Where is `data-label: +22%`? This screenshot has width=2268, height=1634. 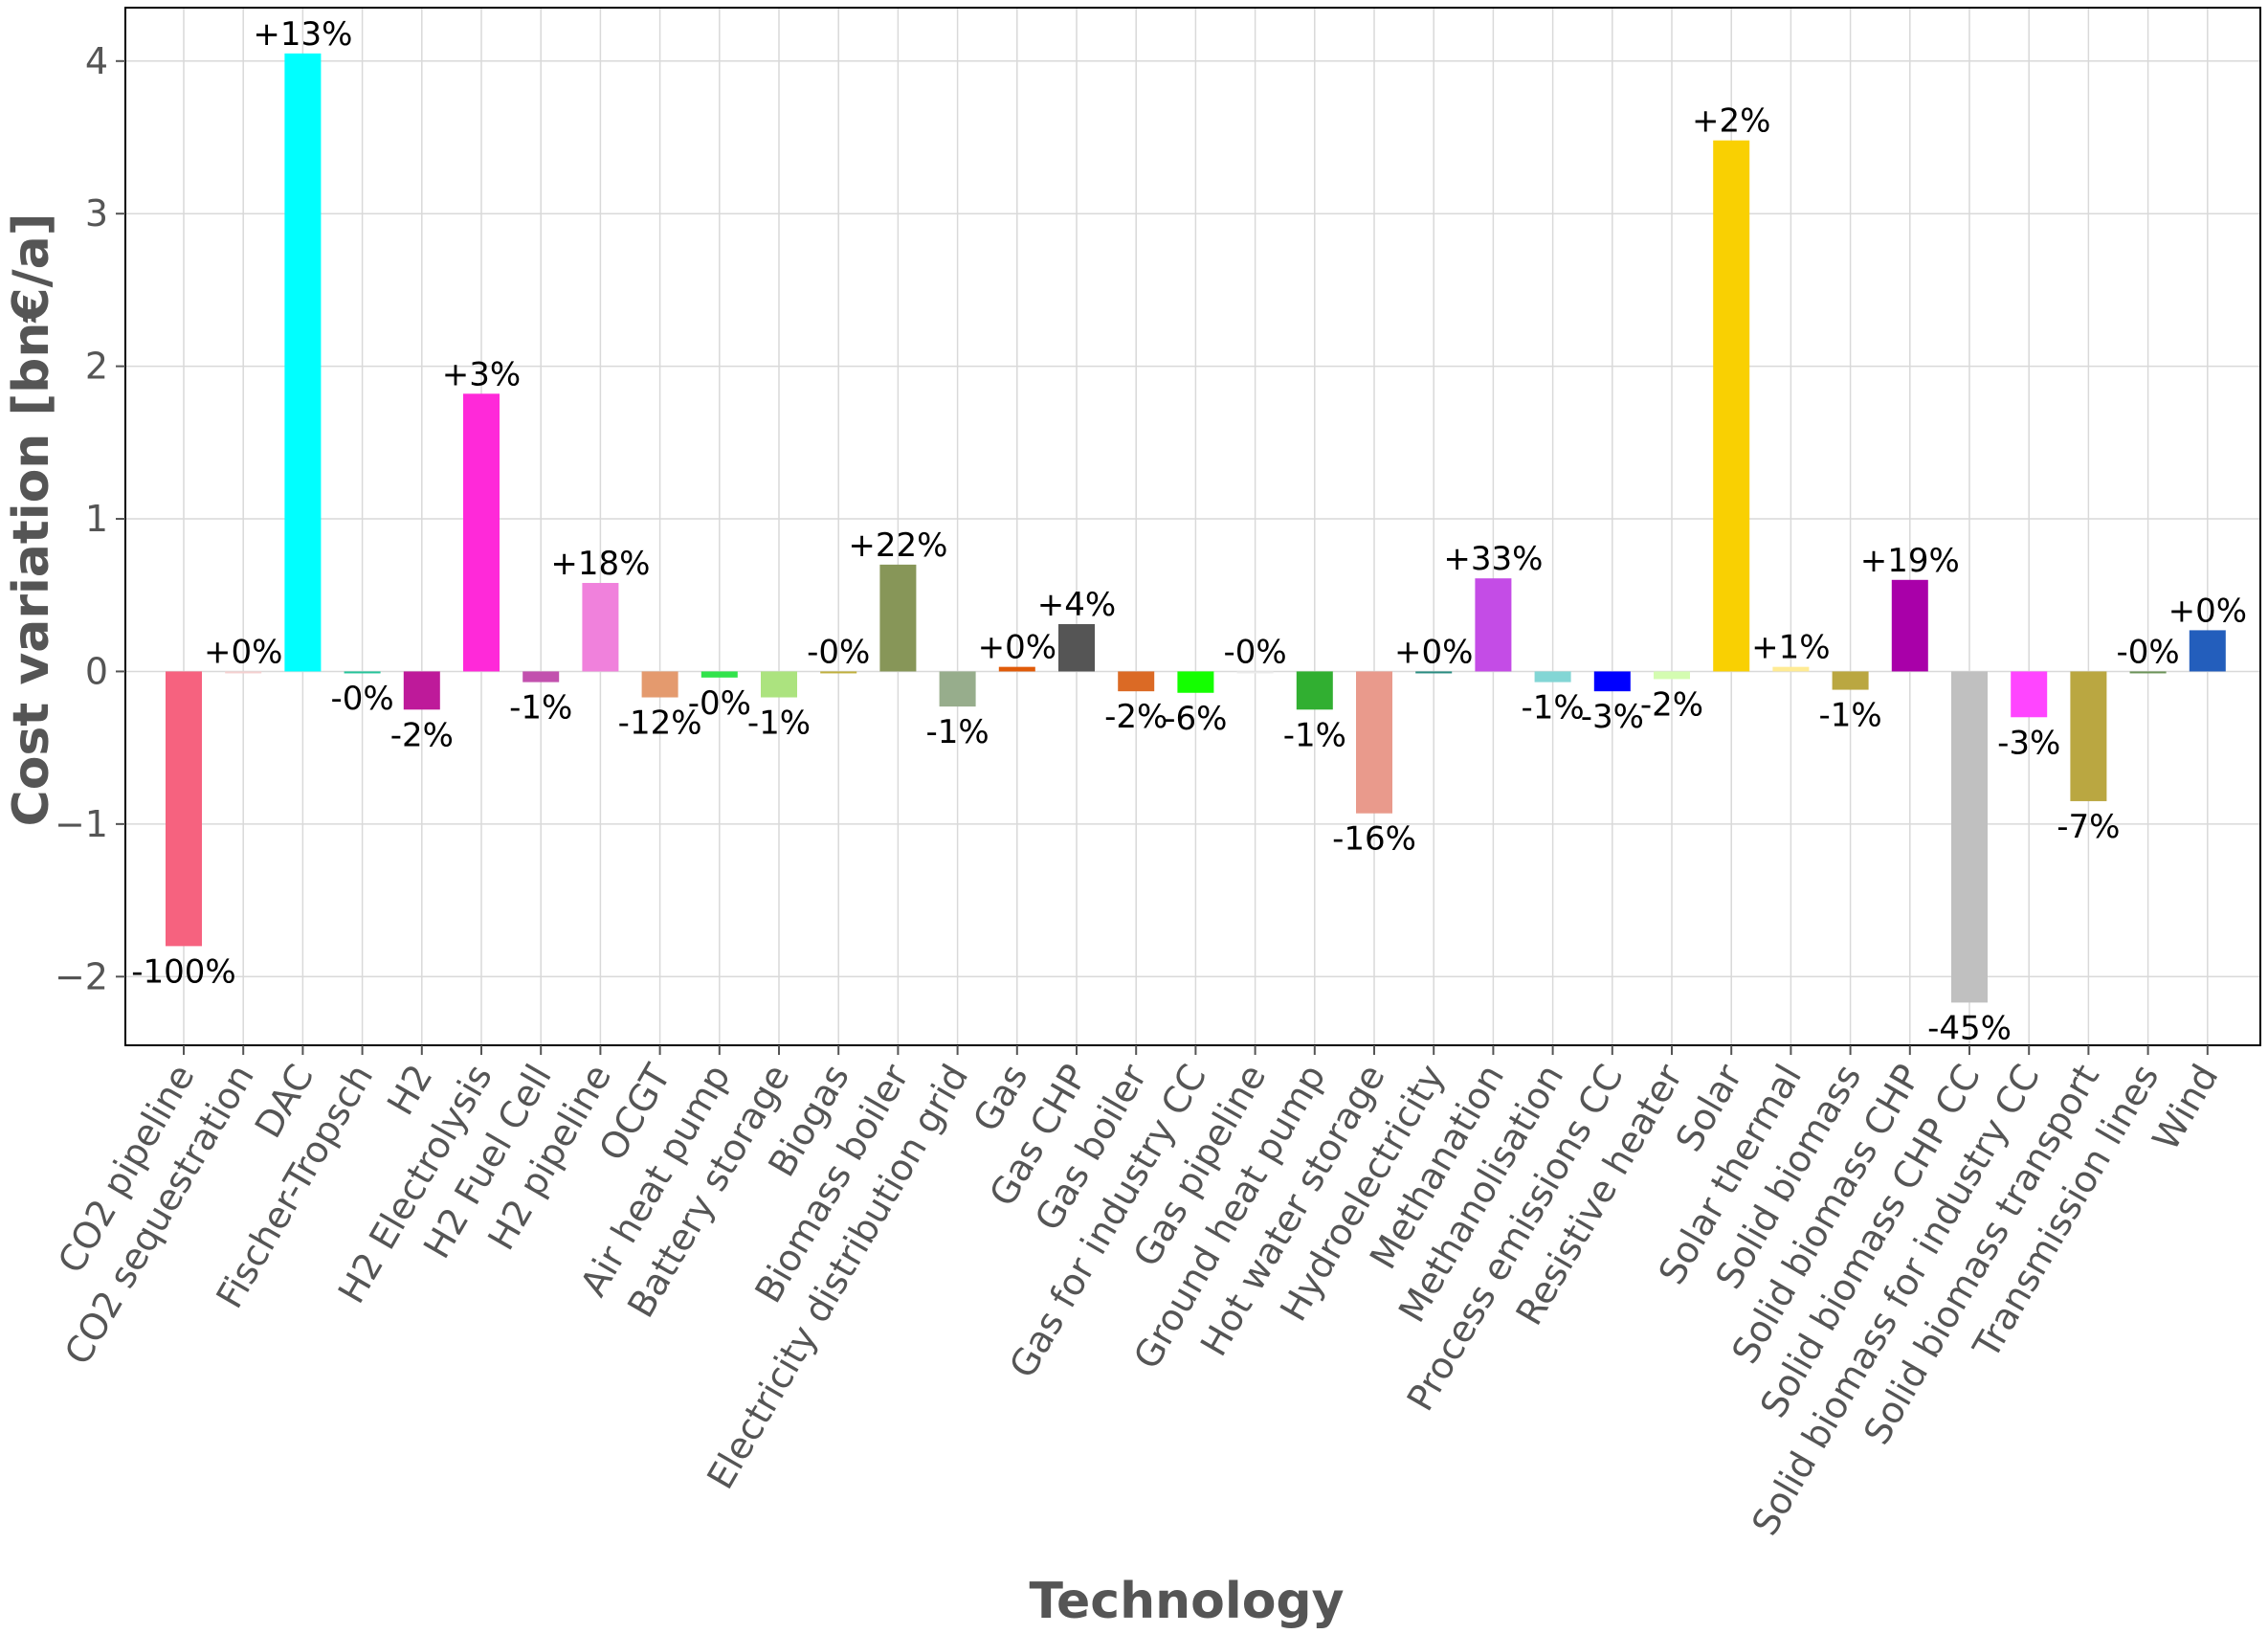
data-label: +22% is located at coordinates (897, 546).